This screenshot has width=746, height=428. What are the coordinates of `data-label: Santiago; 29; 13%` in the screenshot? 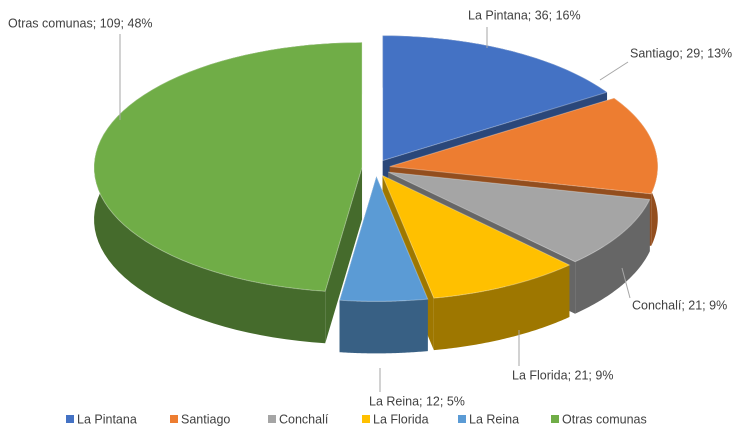 It's located at (681, 53).